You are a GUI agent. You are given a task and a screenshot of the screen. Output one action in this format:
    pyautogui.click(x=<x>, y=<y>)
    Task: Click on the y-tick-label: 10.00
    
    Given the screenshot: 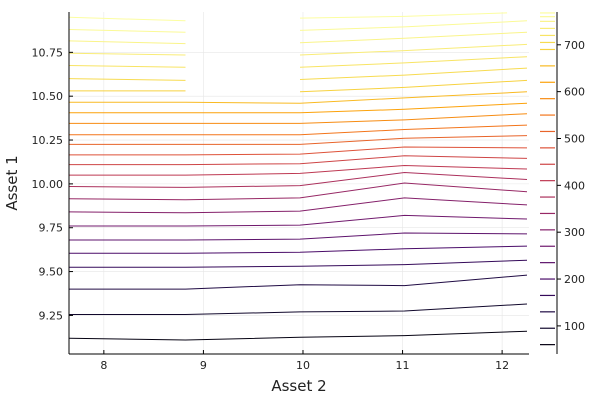 What is the action you would take?
    pyautogui.click(x=48, y=184)
    